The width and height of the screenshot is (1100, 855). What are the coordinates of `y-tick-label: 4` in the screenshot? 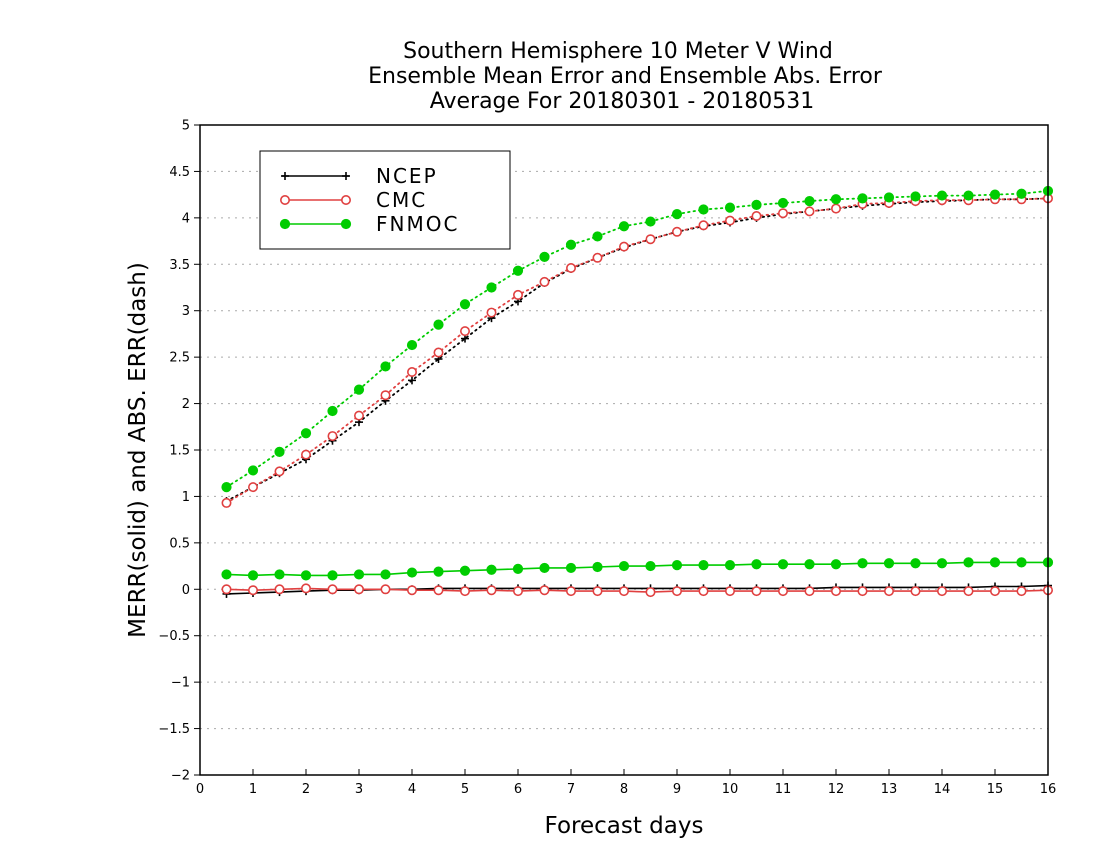 It's located at (186, 218).